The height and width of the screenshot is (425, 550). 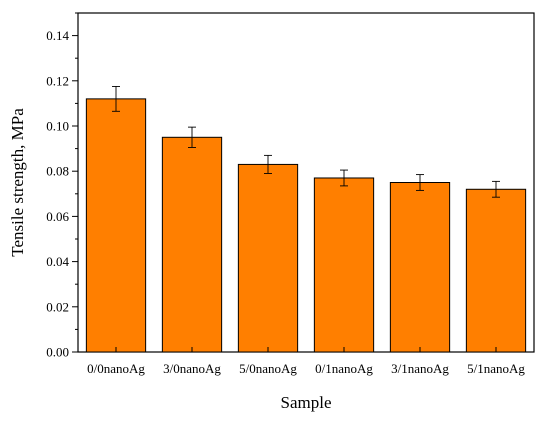 I want to click on x-tick-label: 3/0nanoAg, so click(x=192, y=368).